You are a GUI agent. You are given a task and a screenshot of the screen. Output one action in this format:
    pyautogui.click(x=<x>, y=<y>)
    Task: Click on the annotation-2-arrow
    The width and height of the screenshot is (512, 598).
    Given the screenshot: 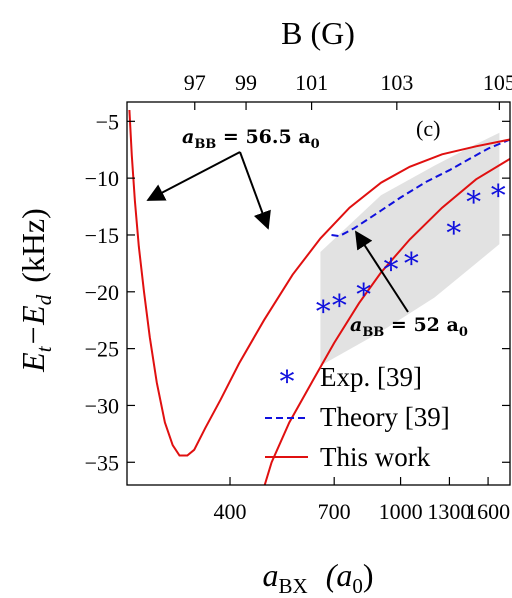 What is the action you would take?
    pyautogui.click(x=382, y=271)
    